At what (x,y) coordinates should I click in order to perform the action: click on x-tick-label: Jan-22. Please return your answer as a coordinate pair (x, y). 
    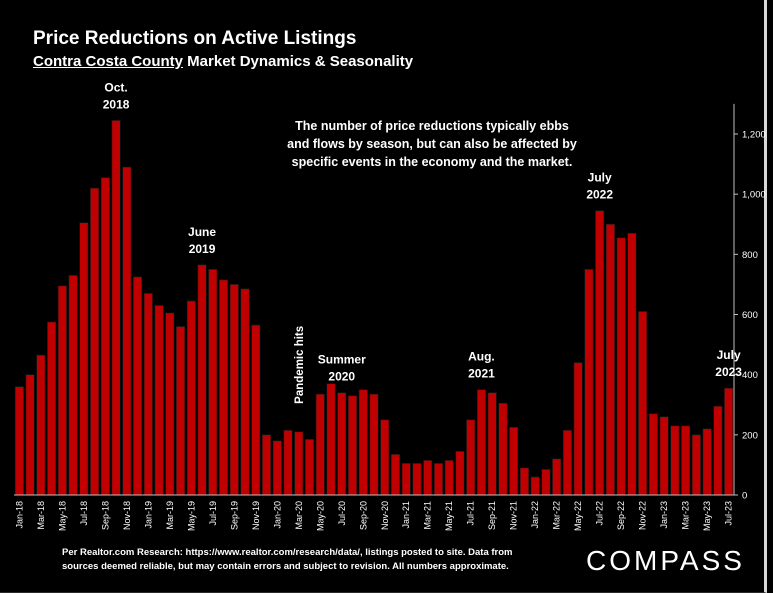
    Looking at the image, I should click on (535, 515).